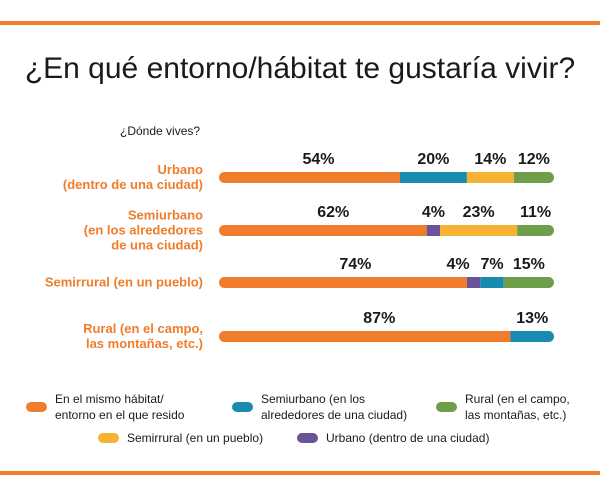  Describe the element at coordinates (157, 245) in the screenshot. I see `category-label: de una ciudad)` at that location.